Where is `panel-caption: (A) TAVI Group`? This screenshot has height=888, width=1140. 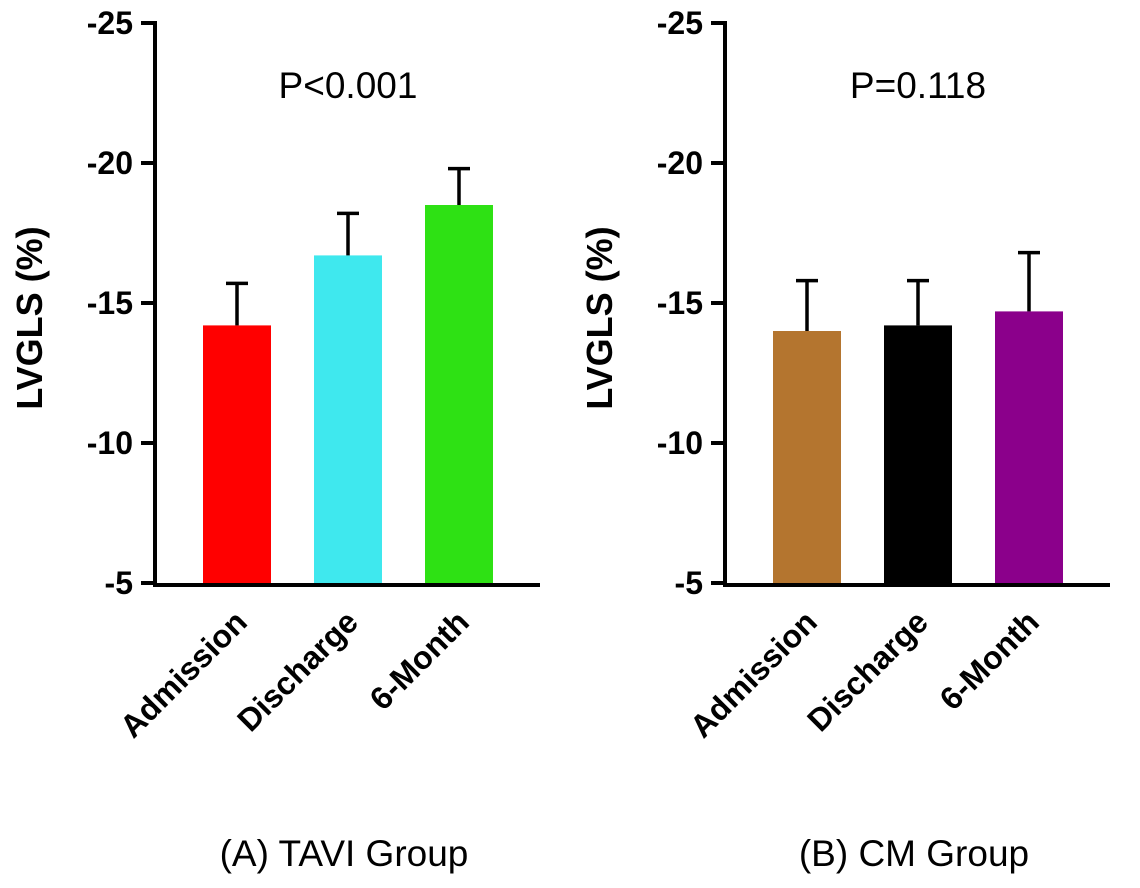
panel-caption: (A) TAVI Group is located at coordinates (344, 853).